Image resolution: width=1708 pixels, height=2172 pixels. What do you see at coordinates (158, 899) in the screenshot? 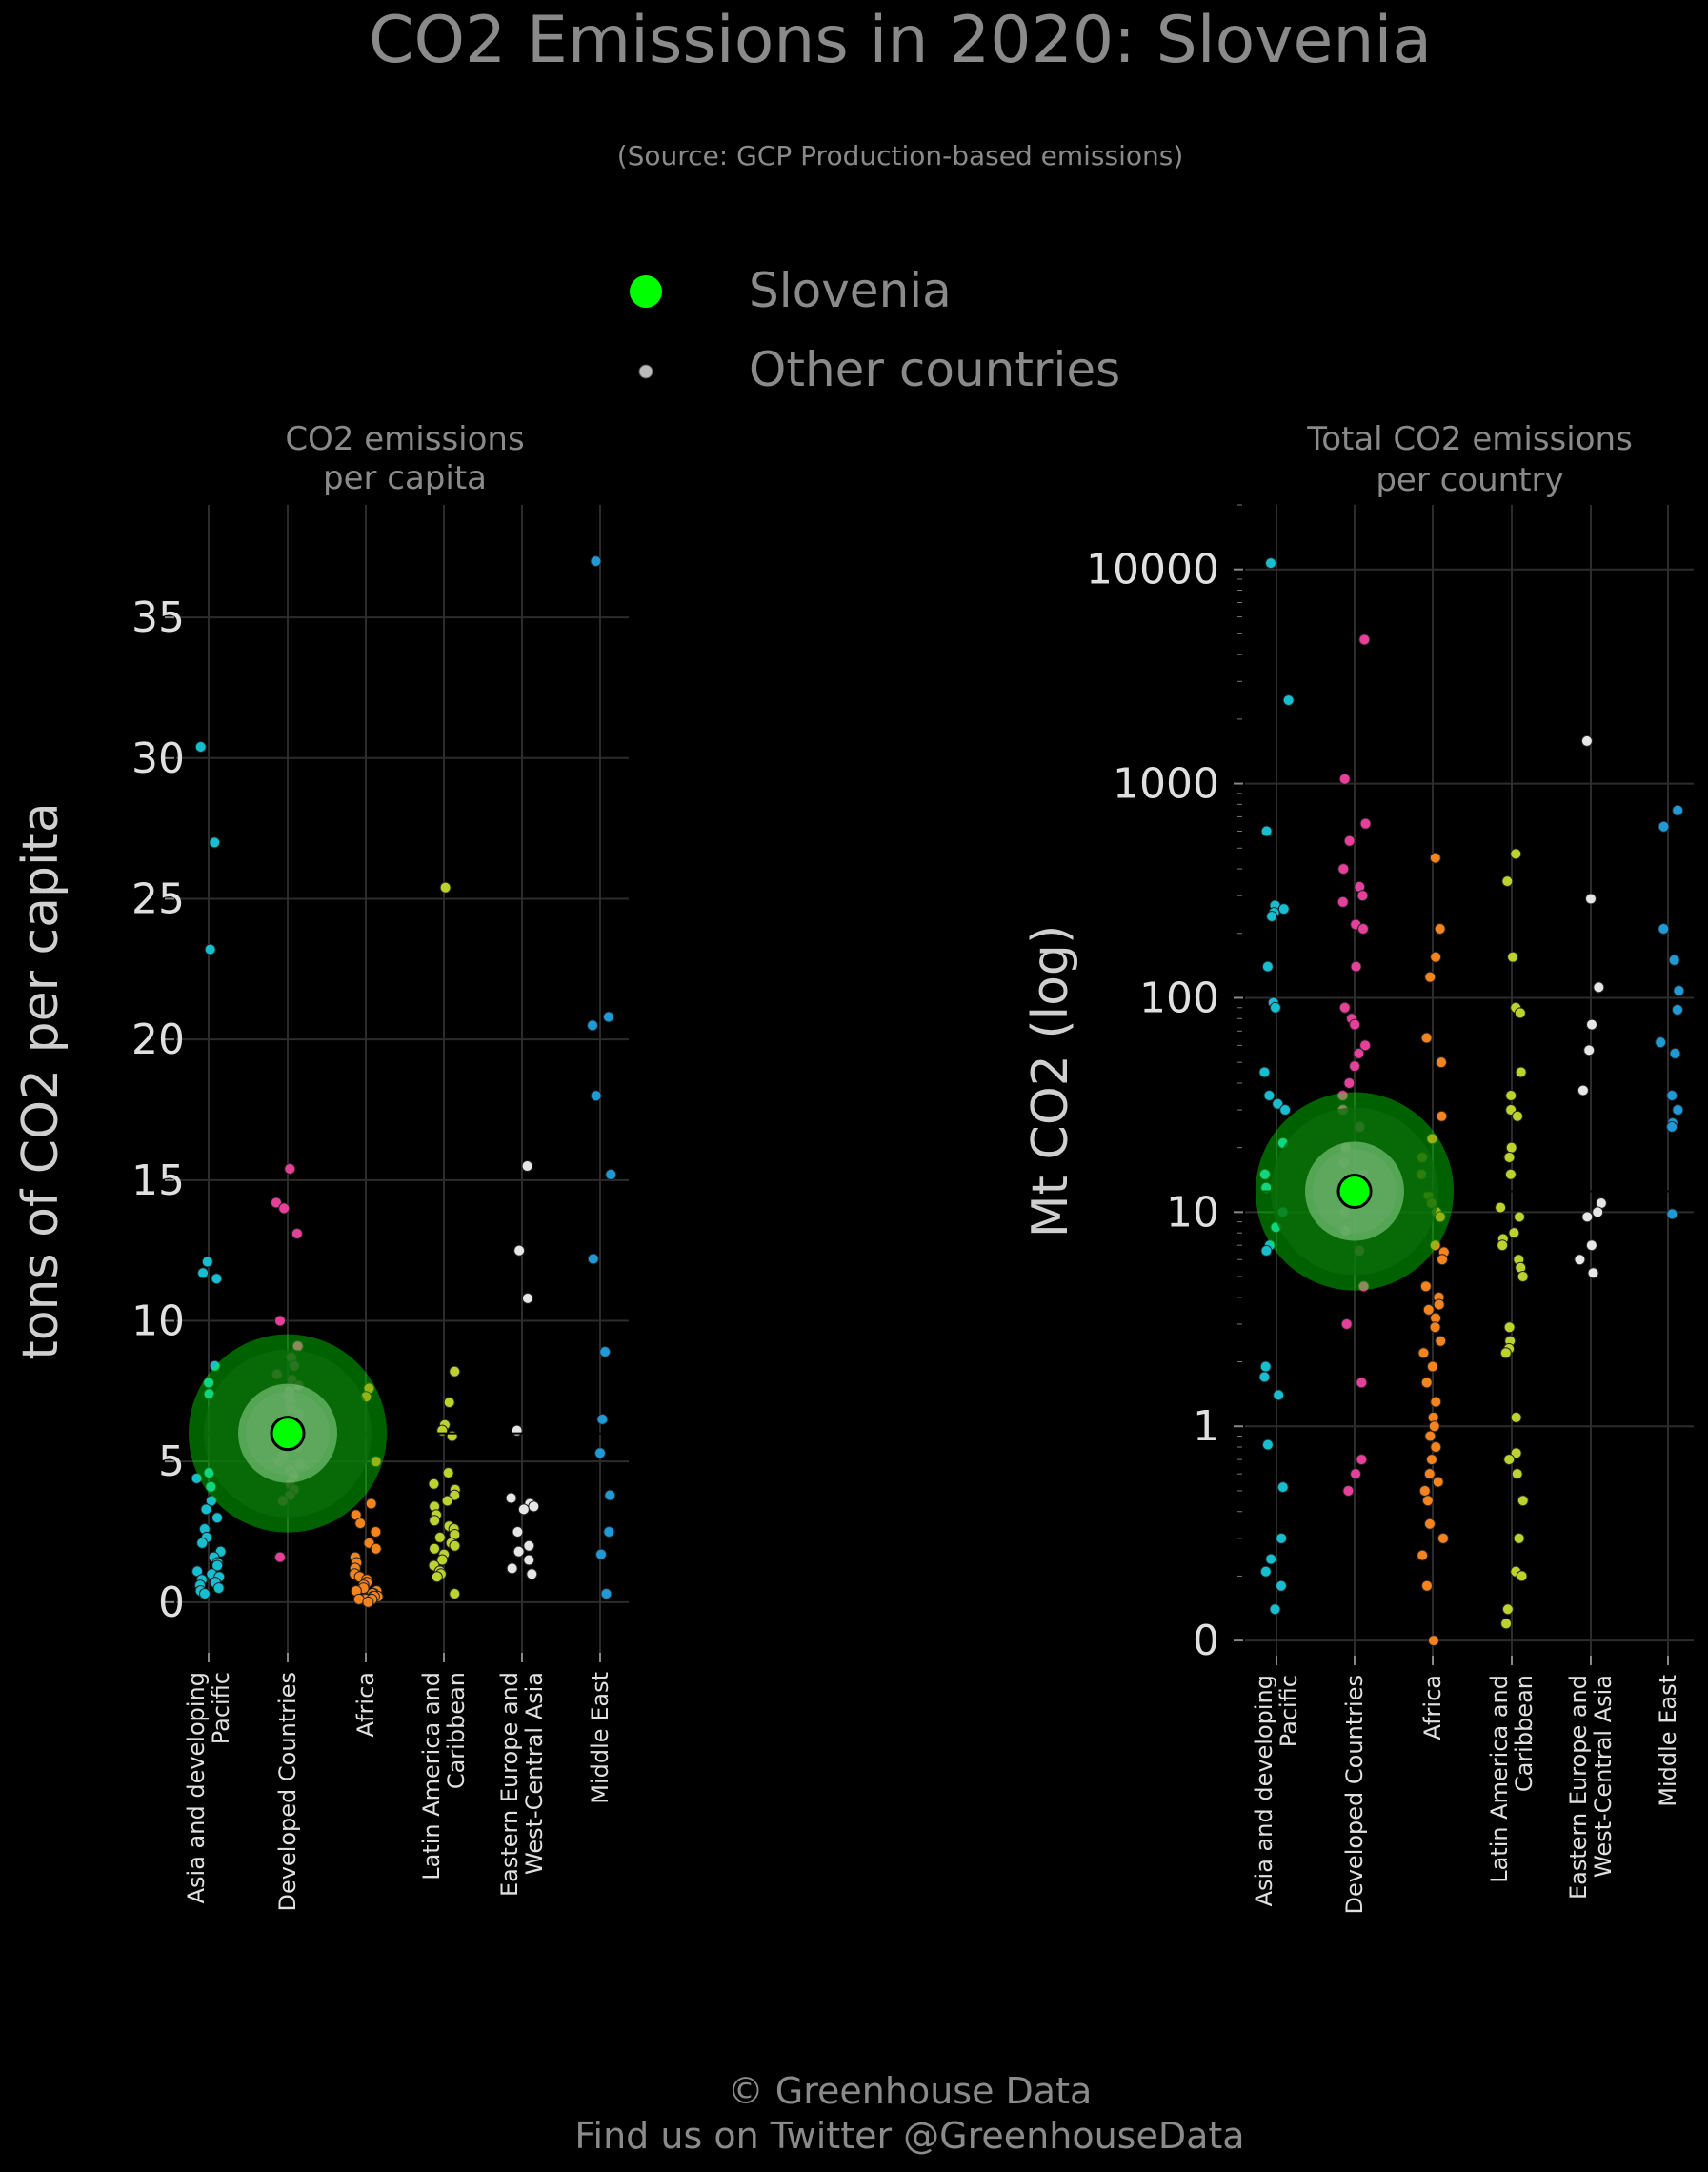
I see `y-tick-label: 25` at bounding box center [158, 899].